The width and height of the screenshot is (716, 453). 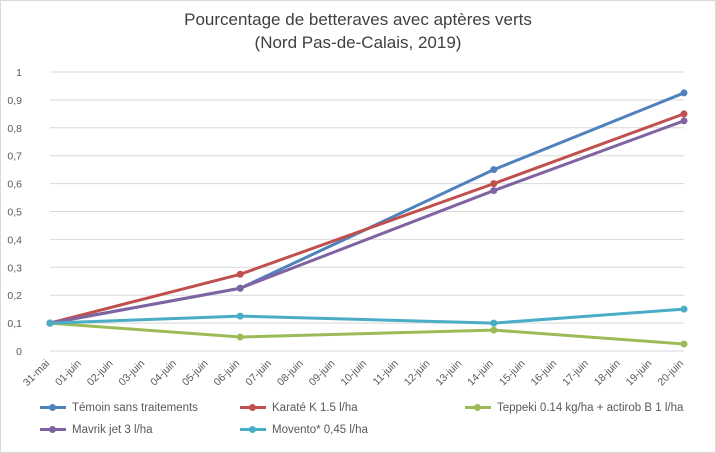 What do you see at coordinates (14, 157) in the screenshot?
I see `y-tick-label: 0,7` at bounding box center [14, 157].